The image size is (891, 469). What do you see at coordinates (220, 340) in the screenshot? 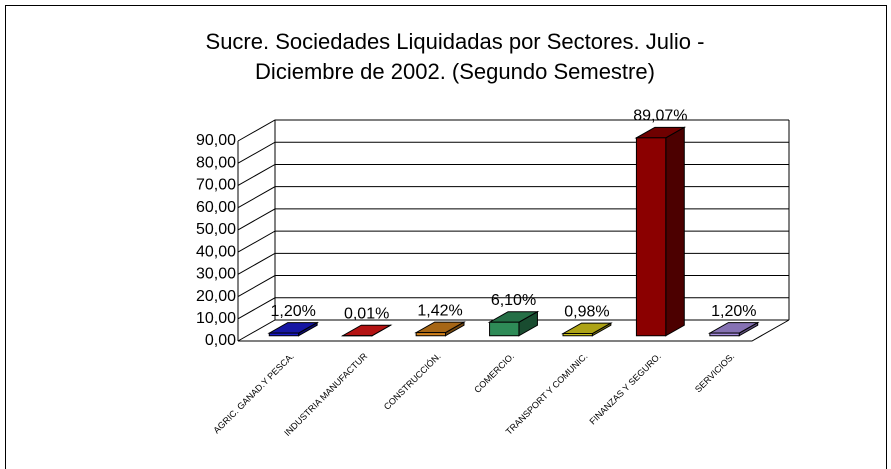
I see `y-tick-label: 0,00` at bounding box center [220, 340].